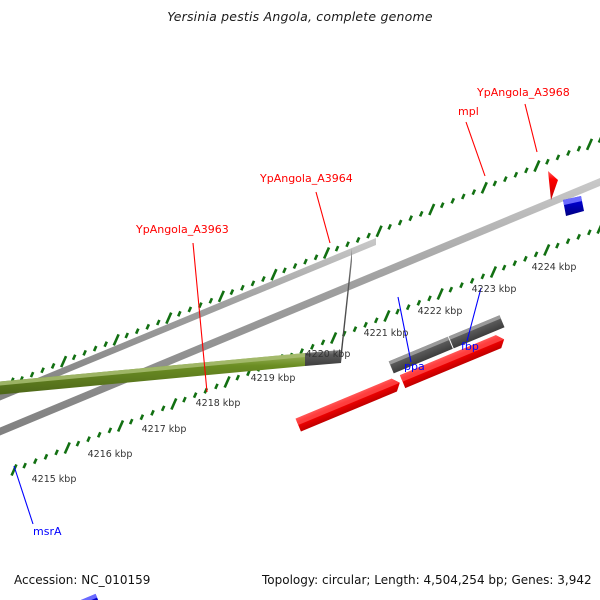  Describe the element at coordinates (110, 454) in the screenshot. I see `ruler-tick-label: 4216 kbp` at that location.